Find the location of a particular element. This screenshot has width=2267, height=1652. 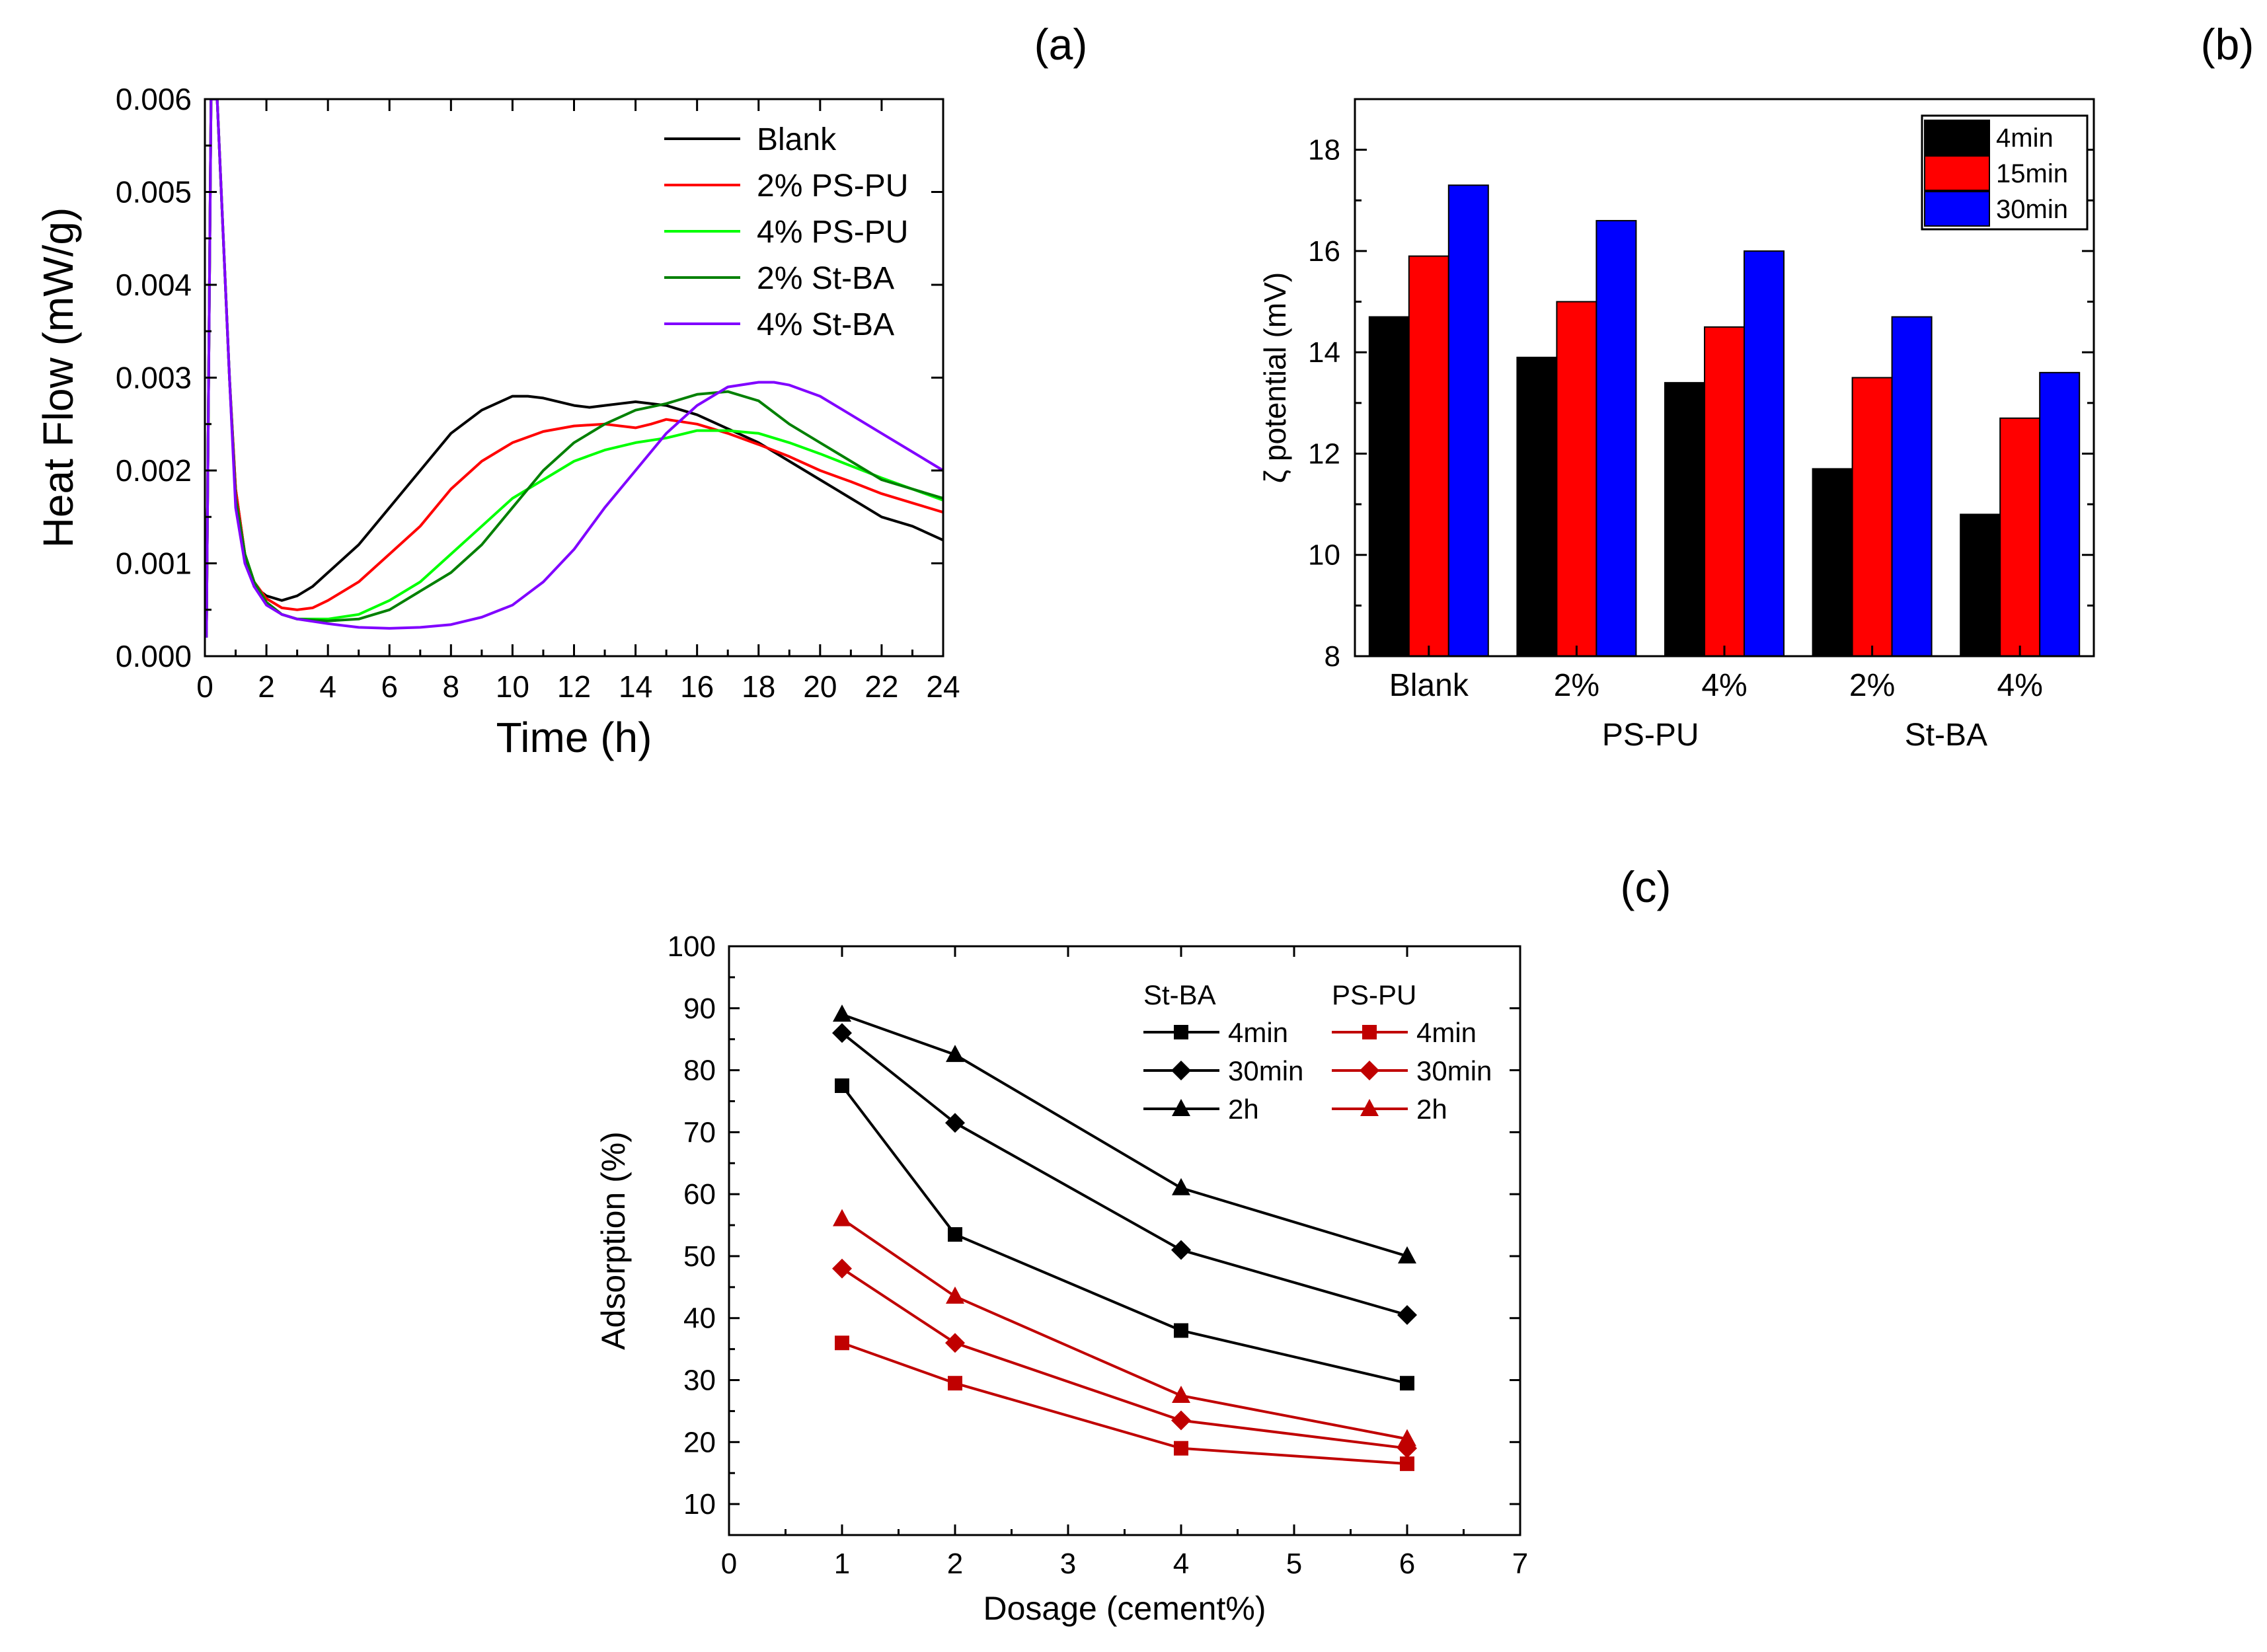

legend-marker-ps-pu-2h is located at coordinates (1369, 1107).